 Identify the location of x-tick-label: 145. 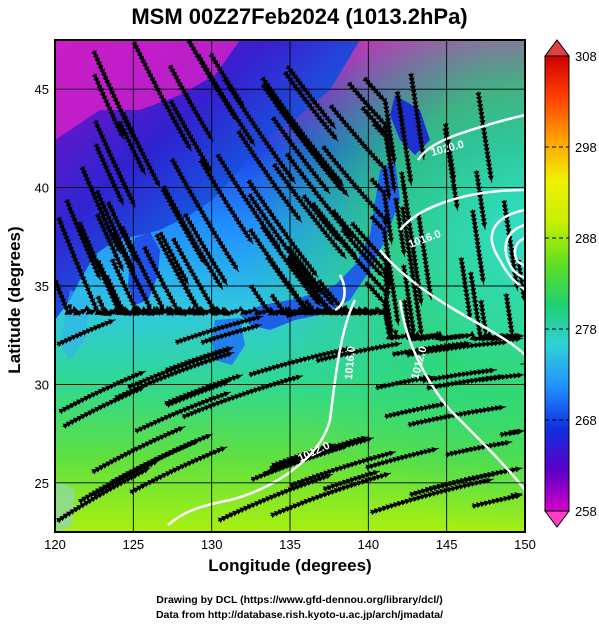
(447, 544).